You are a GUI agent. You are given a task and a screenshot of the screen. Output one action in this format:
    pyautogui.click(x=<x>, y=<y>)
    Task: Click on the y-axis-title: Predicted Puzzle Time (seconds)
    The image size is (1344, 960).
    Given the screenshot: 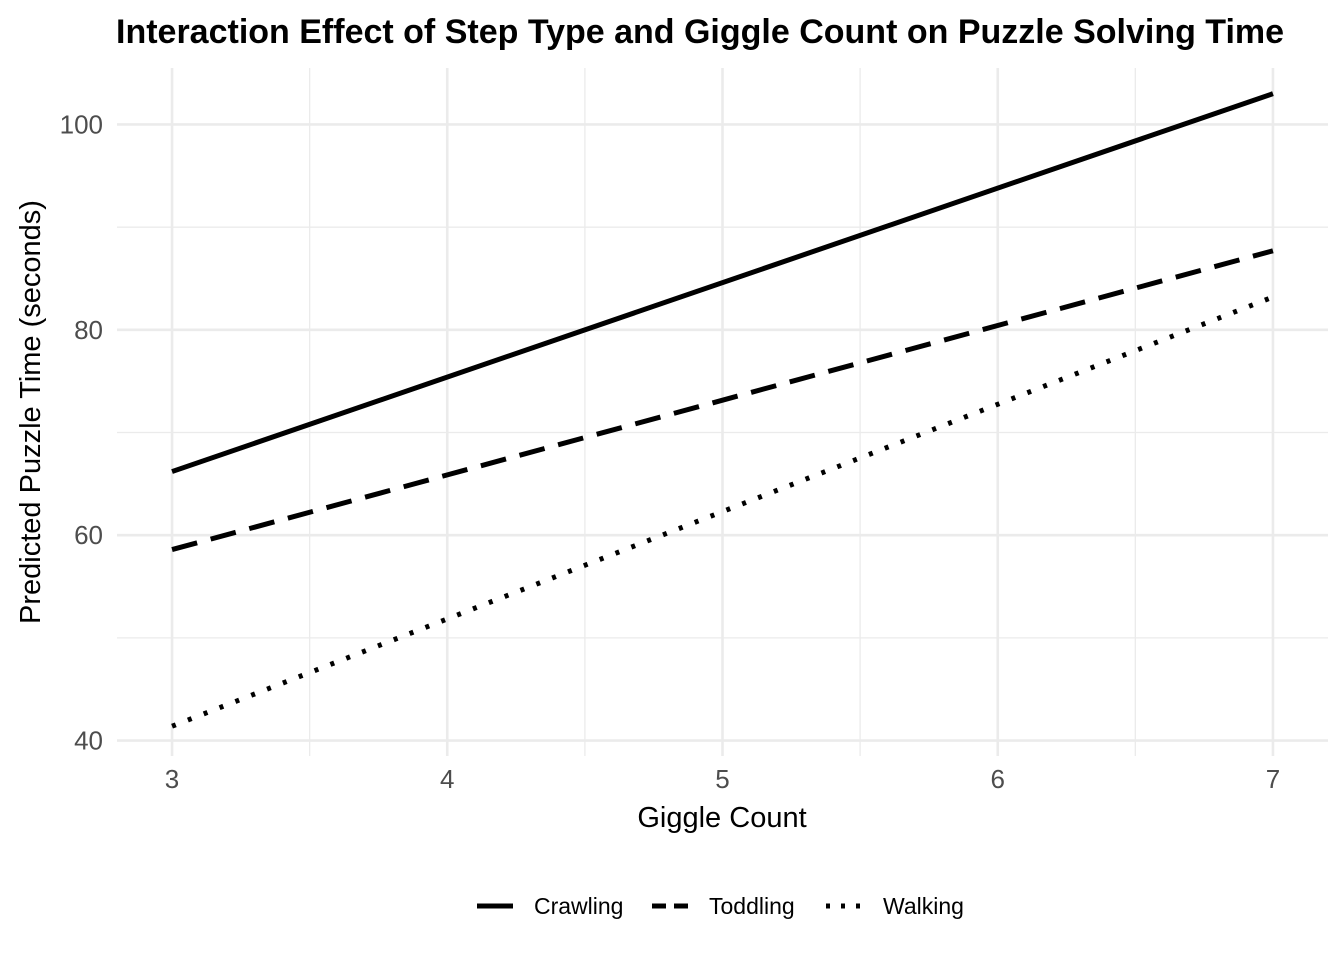 What is the action you would take?
    pyautogui.click(x=31, y=412)
    